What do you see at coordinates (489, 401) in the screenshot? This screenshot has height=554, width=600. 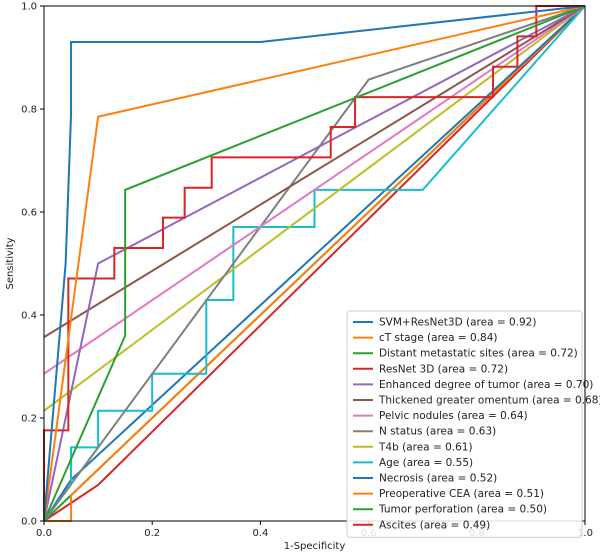 I see `legend-entry-5: Thickened greater omentum (area = 0.68)` at bounding box center [489, 401].